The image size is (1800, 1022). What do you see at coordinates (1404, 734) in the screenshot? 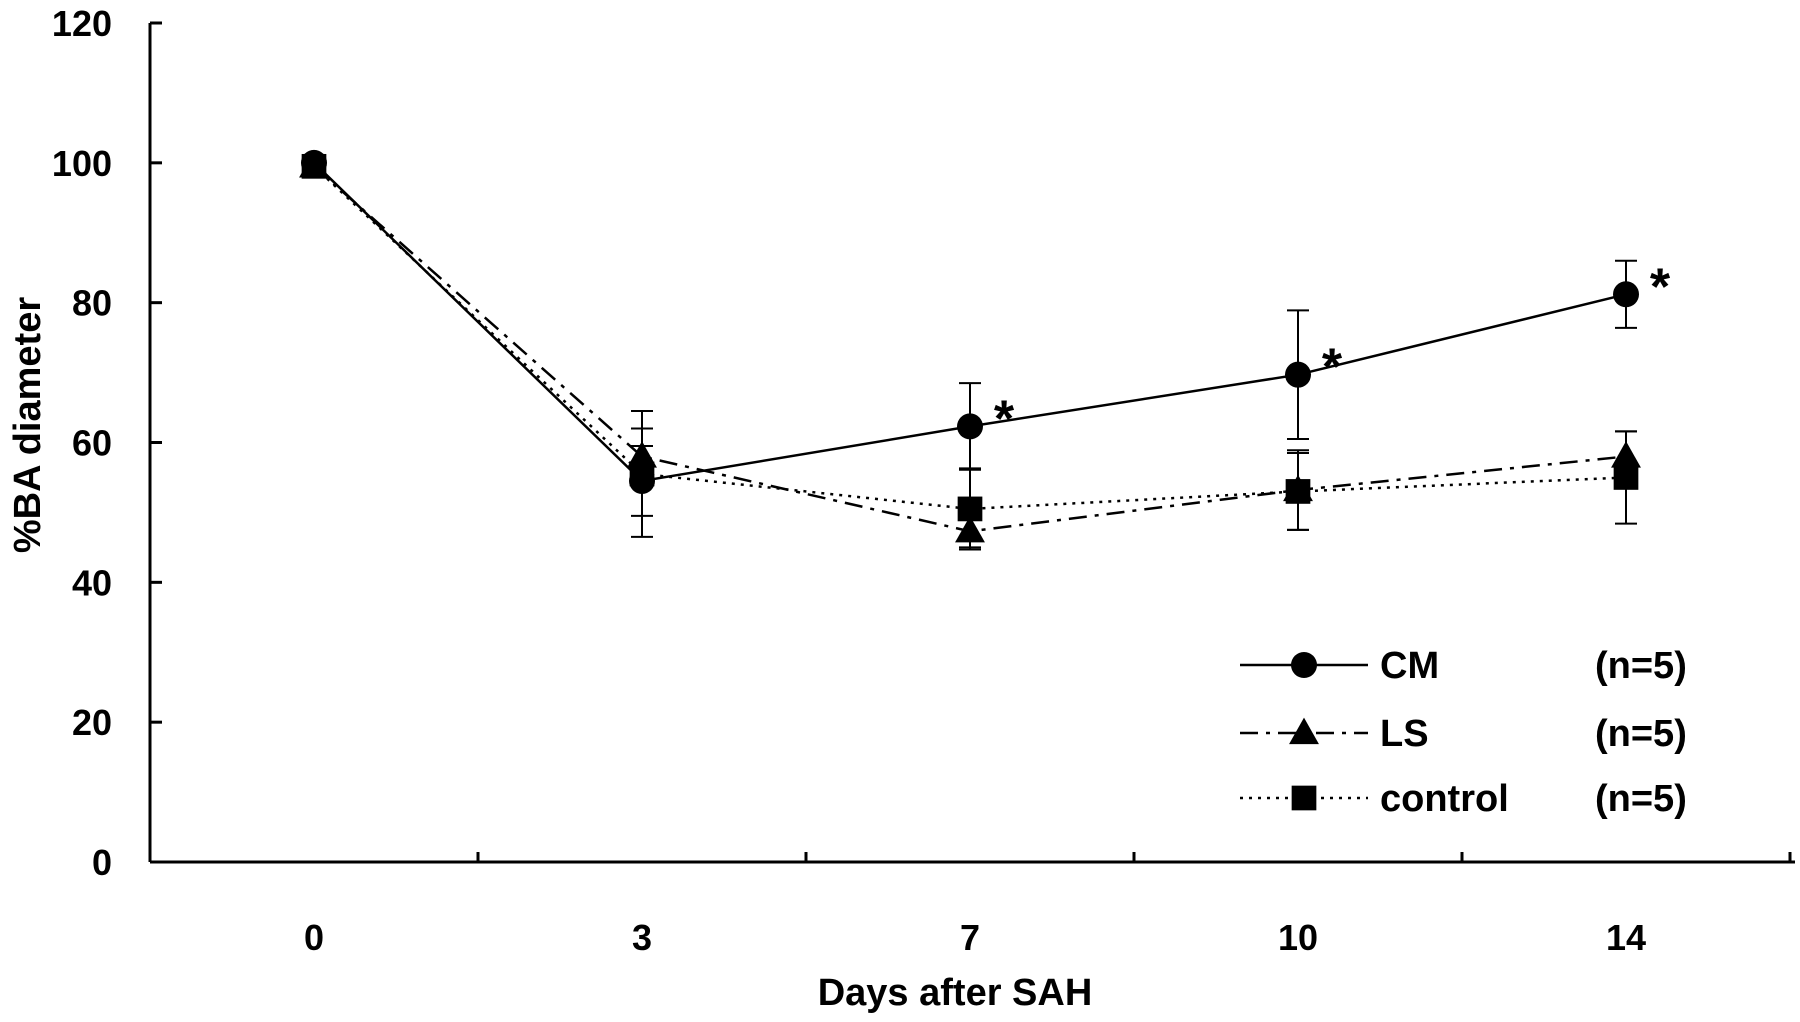
I see `legend-label: LS` at bounding box center [1404, 734].